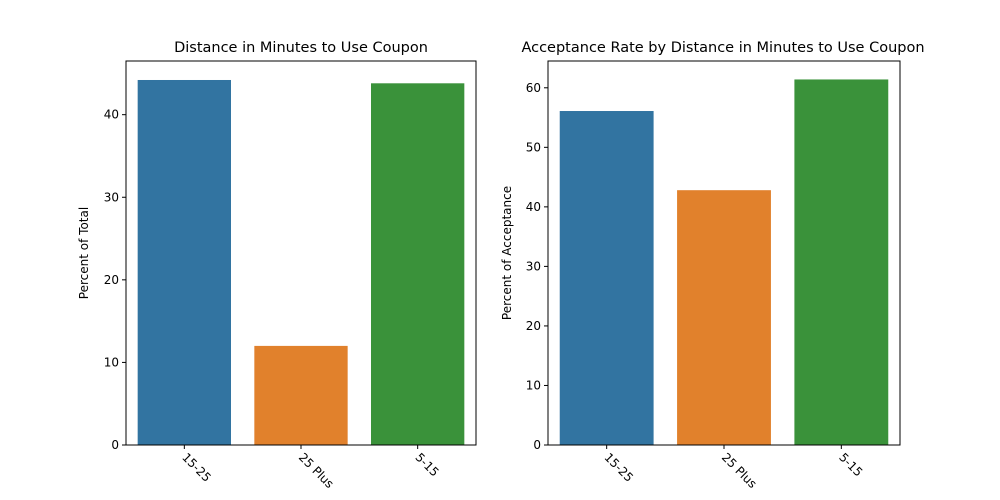  I want to click on chart-2-y-ticks: 0 10 20 30 40 50 60, so click(537, 266).